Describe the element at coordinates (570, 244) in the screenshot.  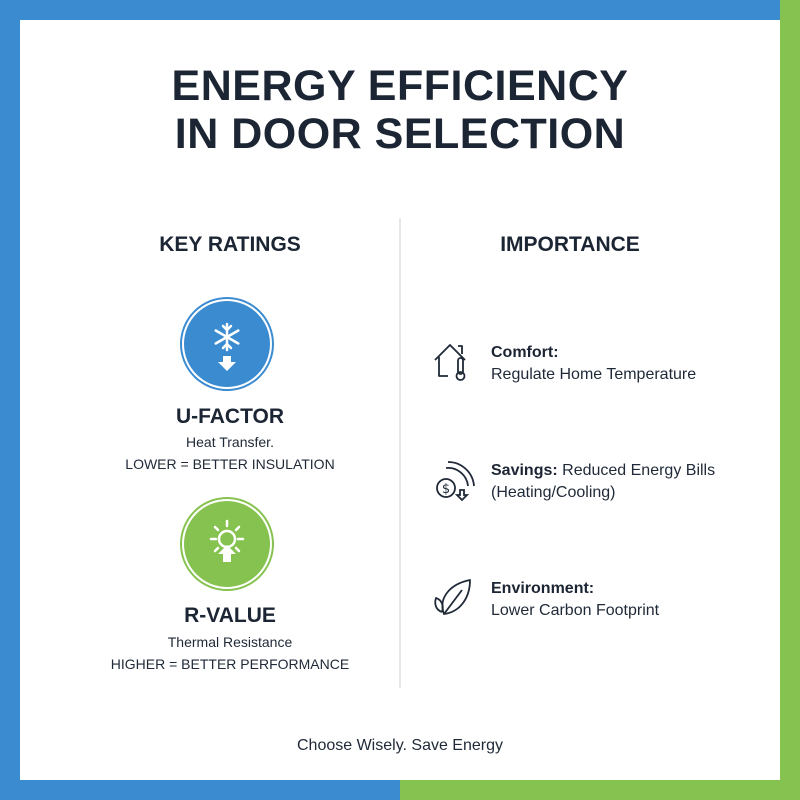
I see `importance-heading: IMPORTANCE` at that location.